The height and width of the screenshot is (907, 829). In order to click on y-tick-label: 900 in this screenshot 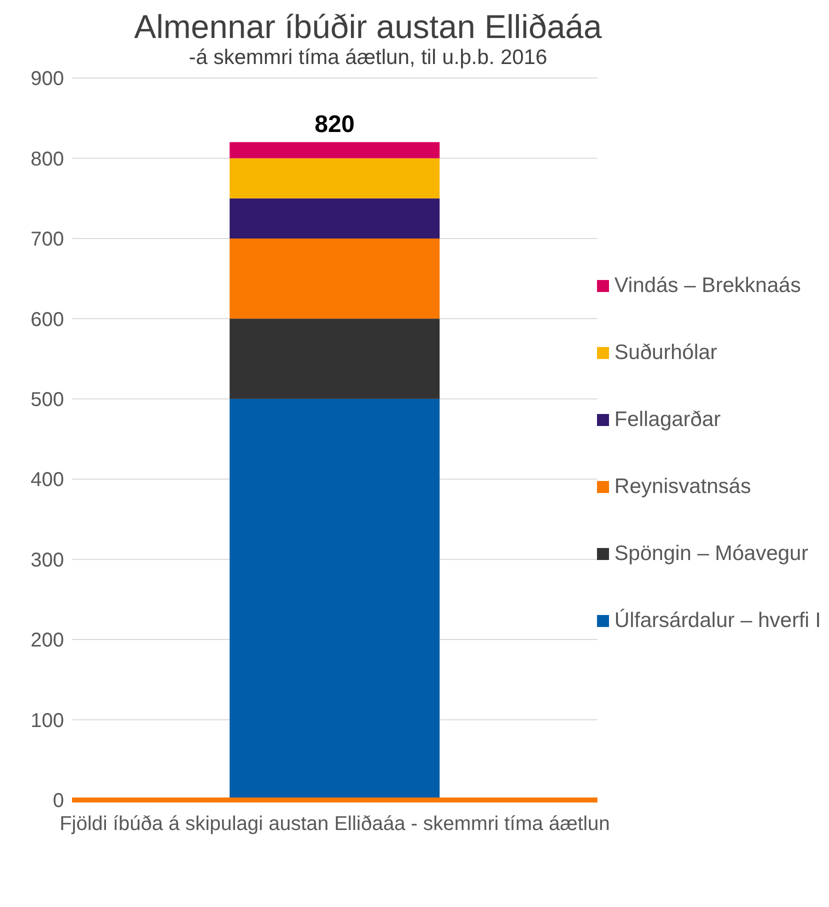, I will do `click(47, 79)`.